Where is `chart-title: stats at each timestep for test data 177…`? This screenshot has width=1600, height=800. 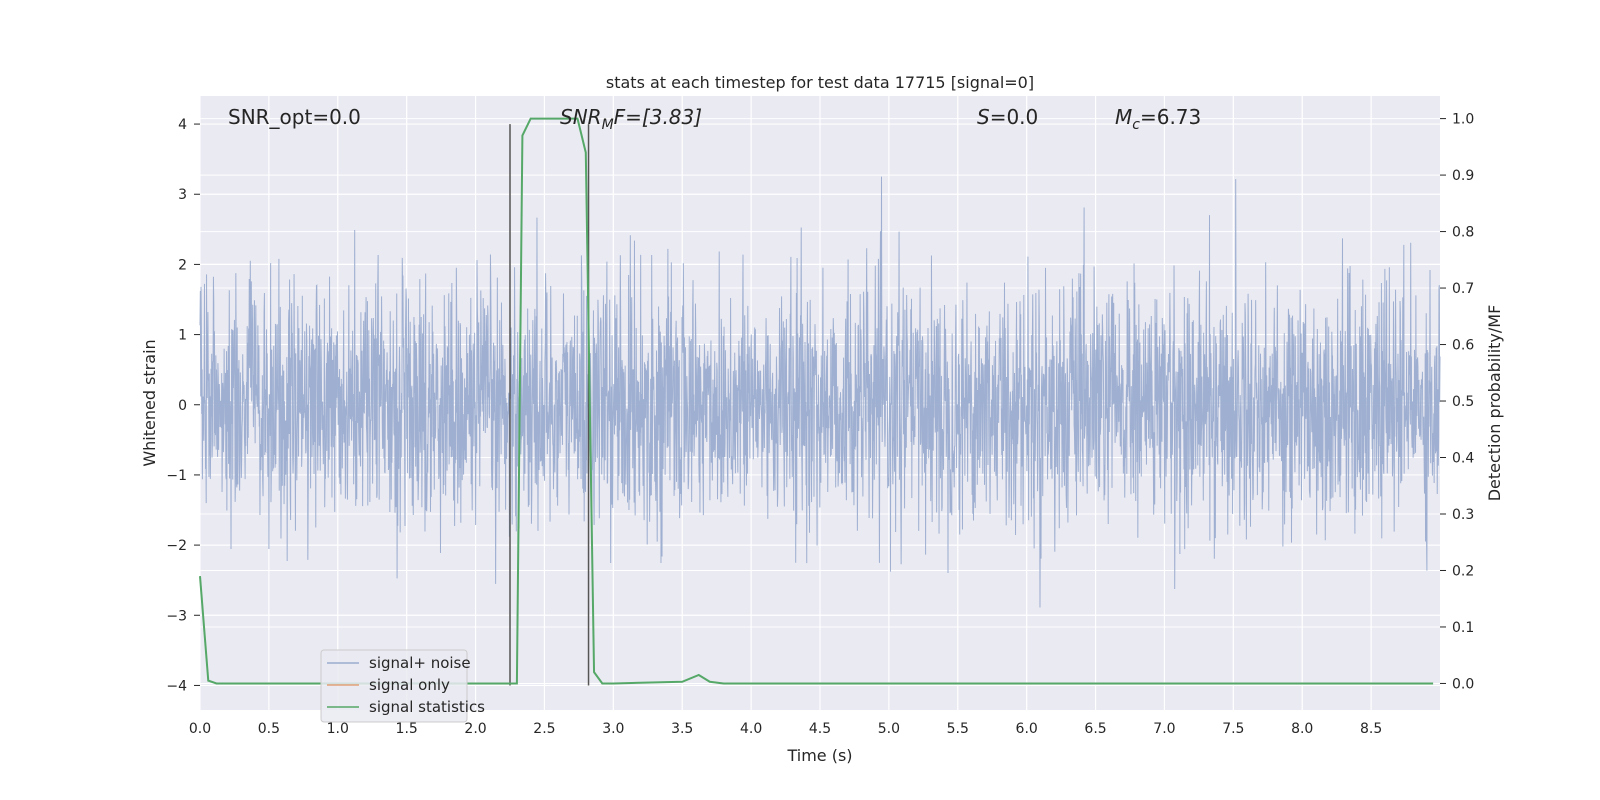
chart-title: stats at each timestep for test data 177… is located at coordinates (820, 82).